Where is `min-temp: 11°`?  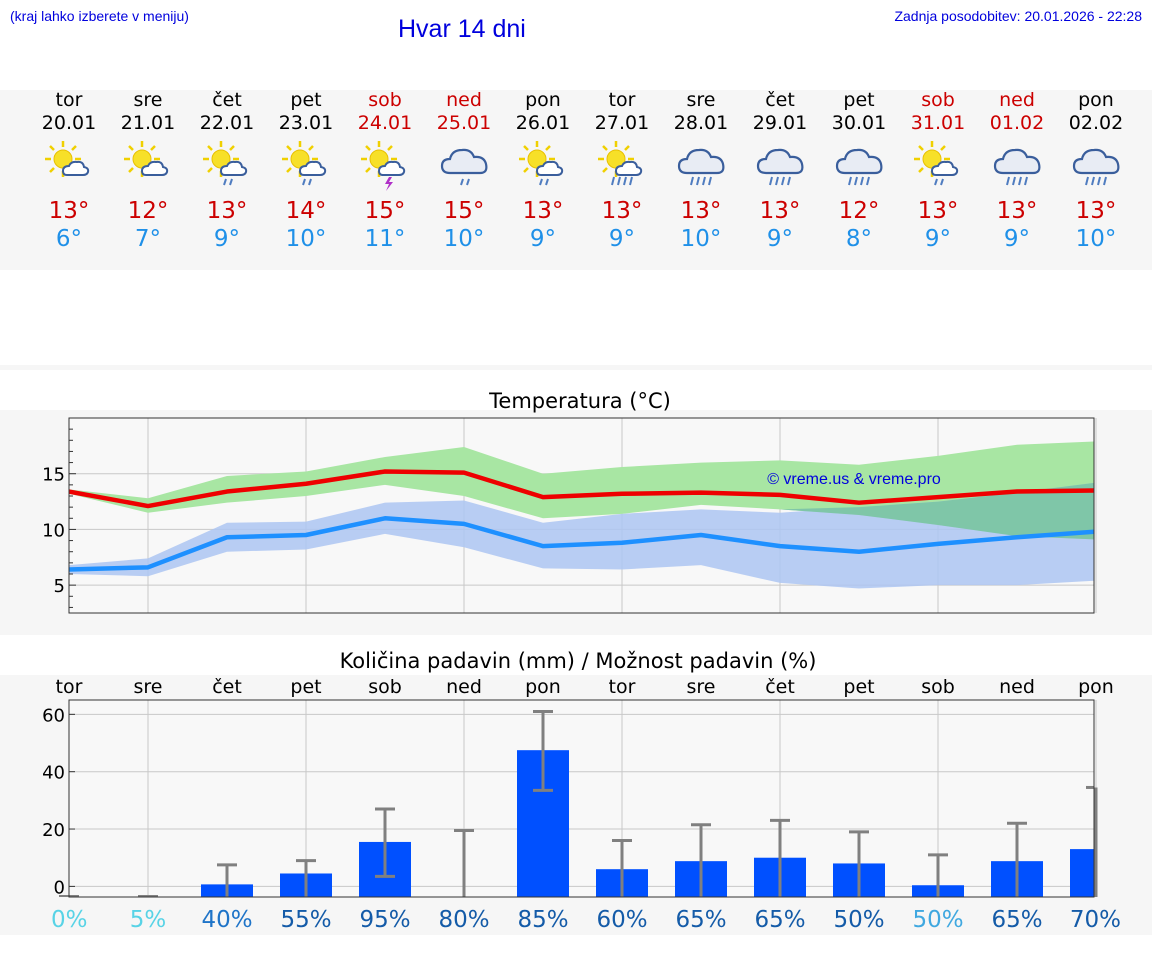 min-temp: 11° is located at coordinates (385, 239).